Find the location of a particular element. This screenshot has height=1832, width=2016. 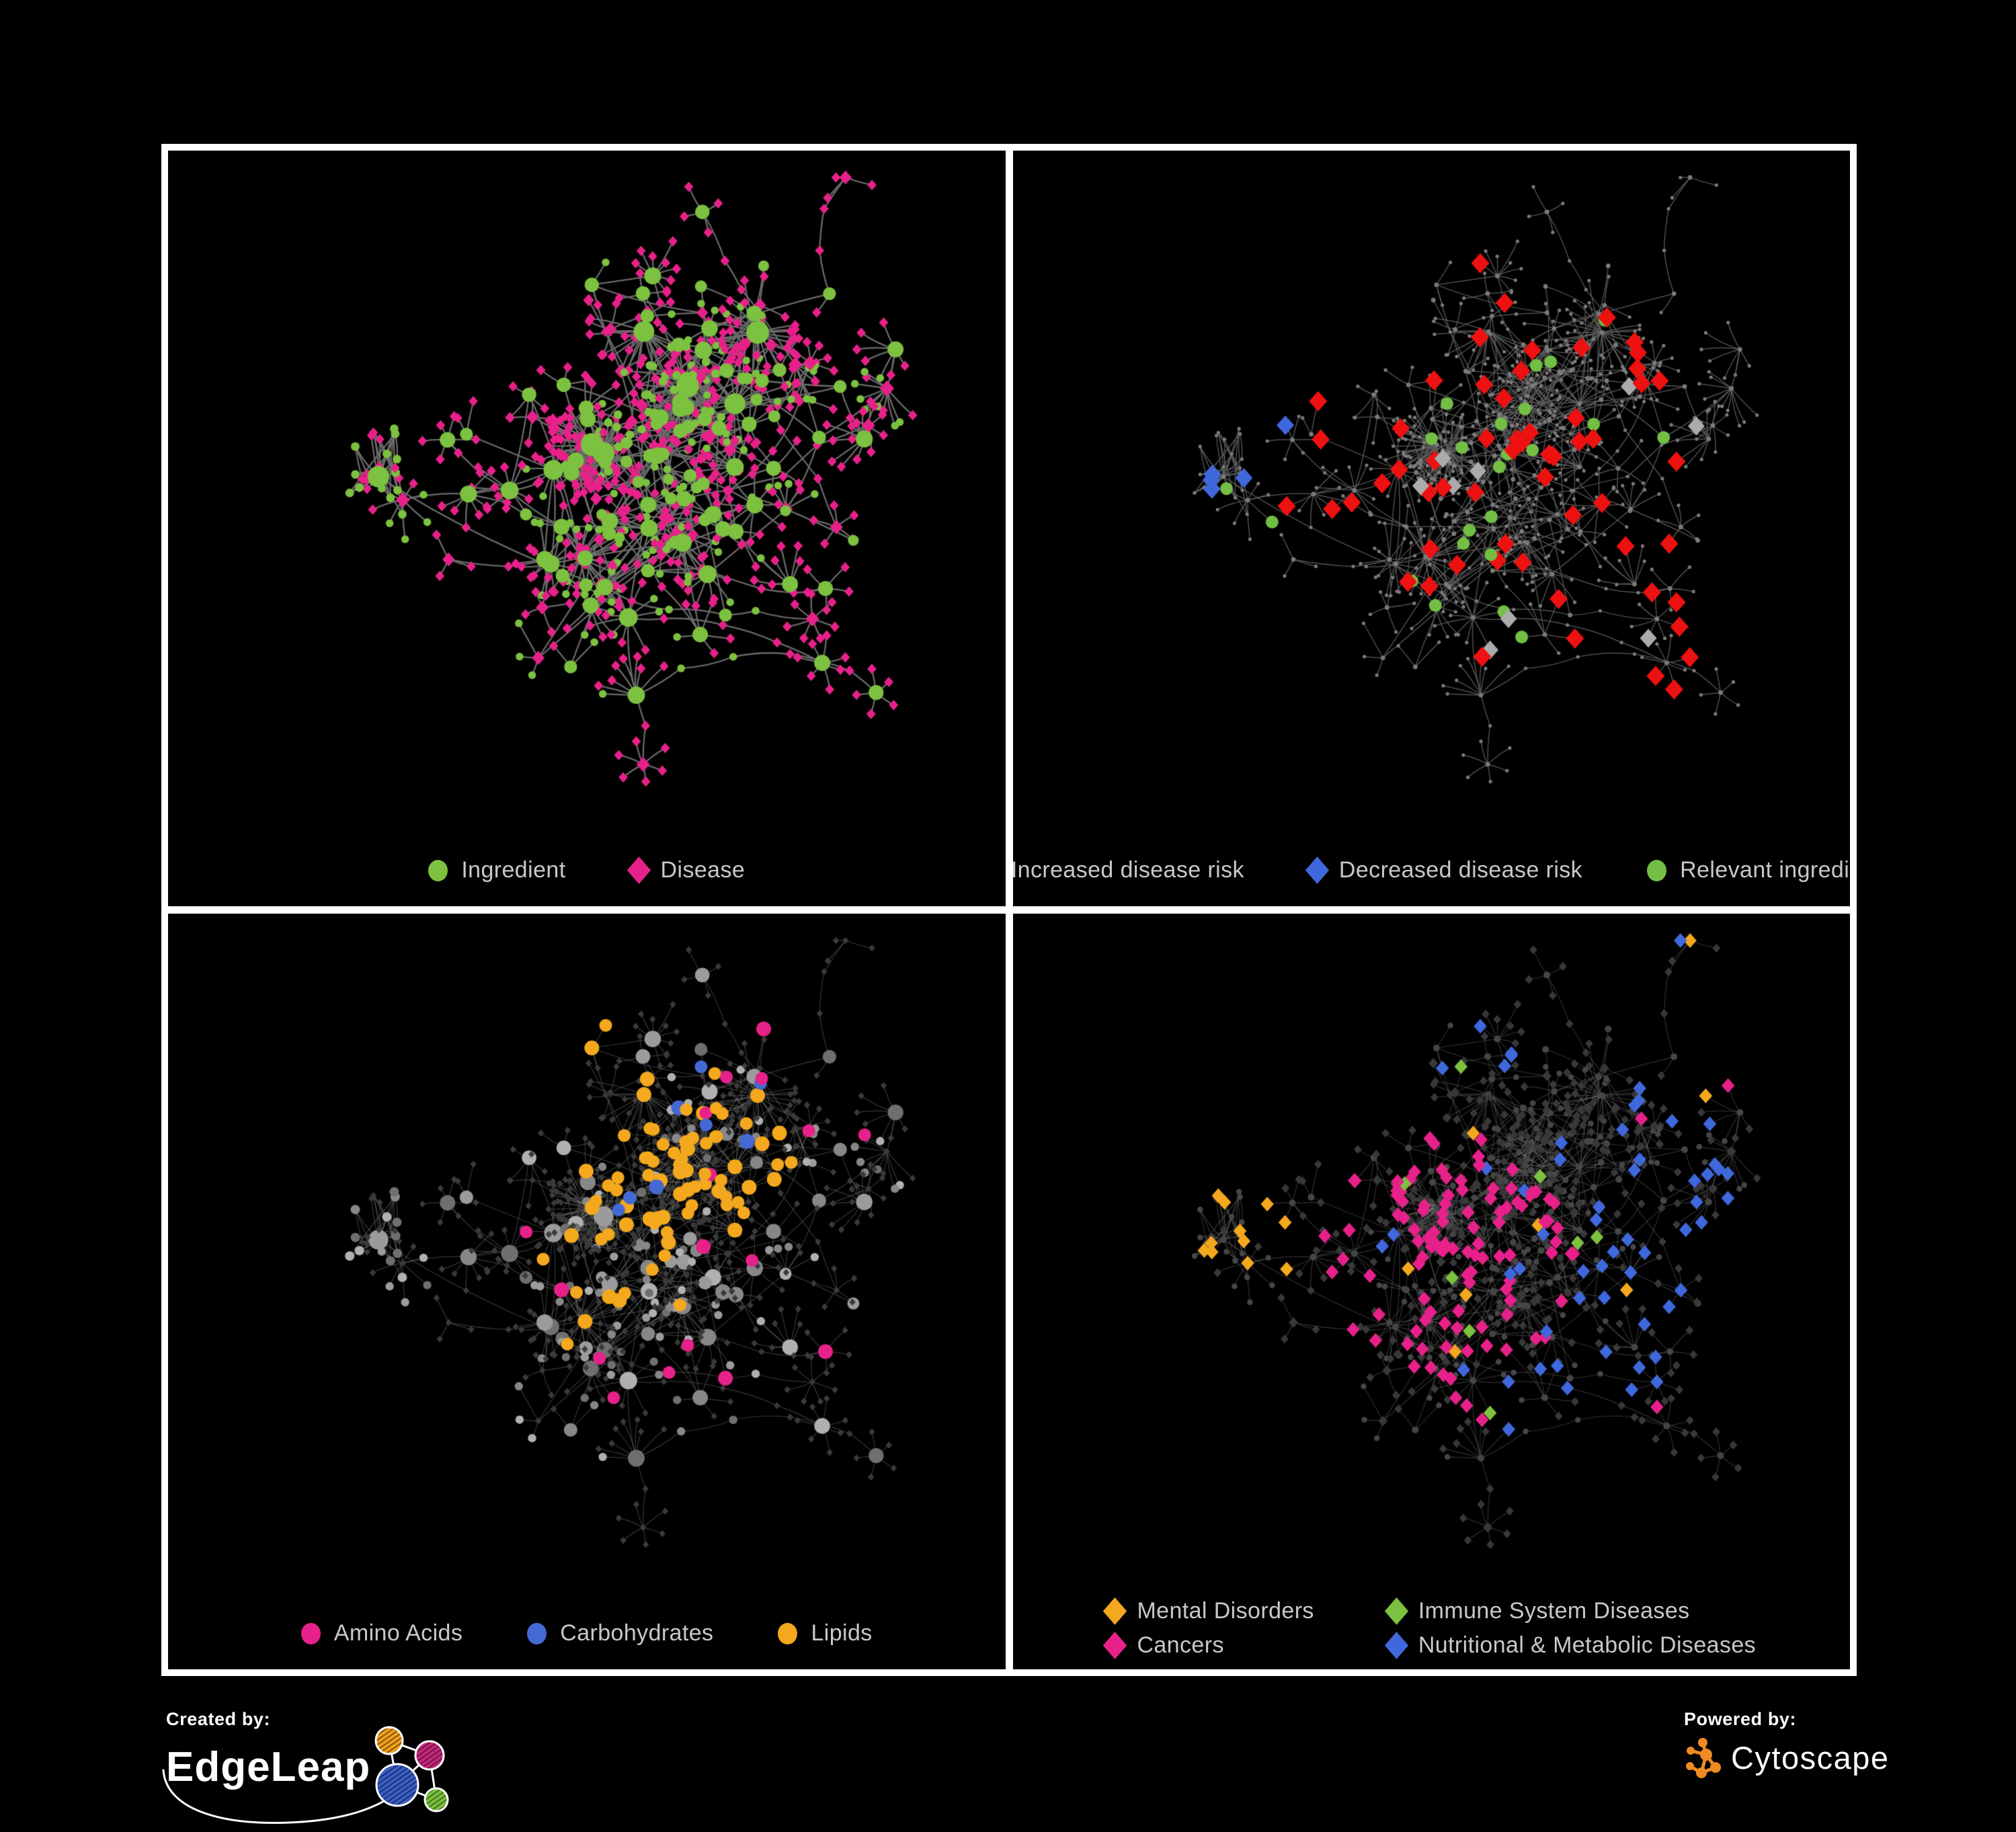

legend-label: Amino Acids is located at coordinates (398, 1633).